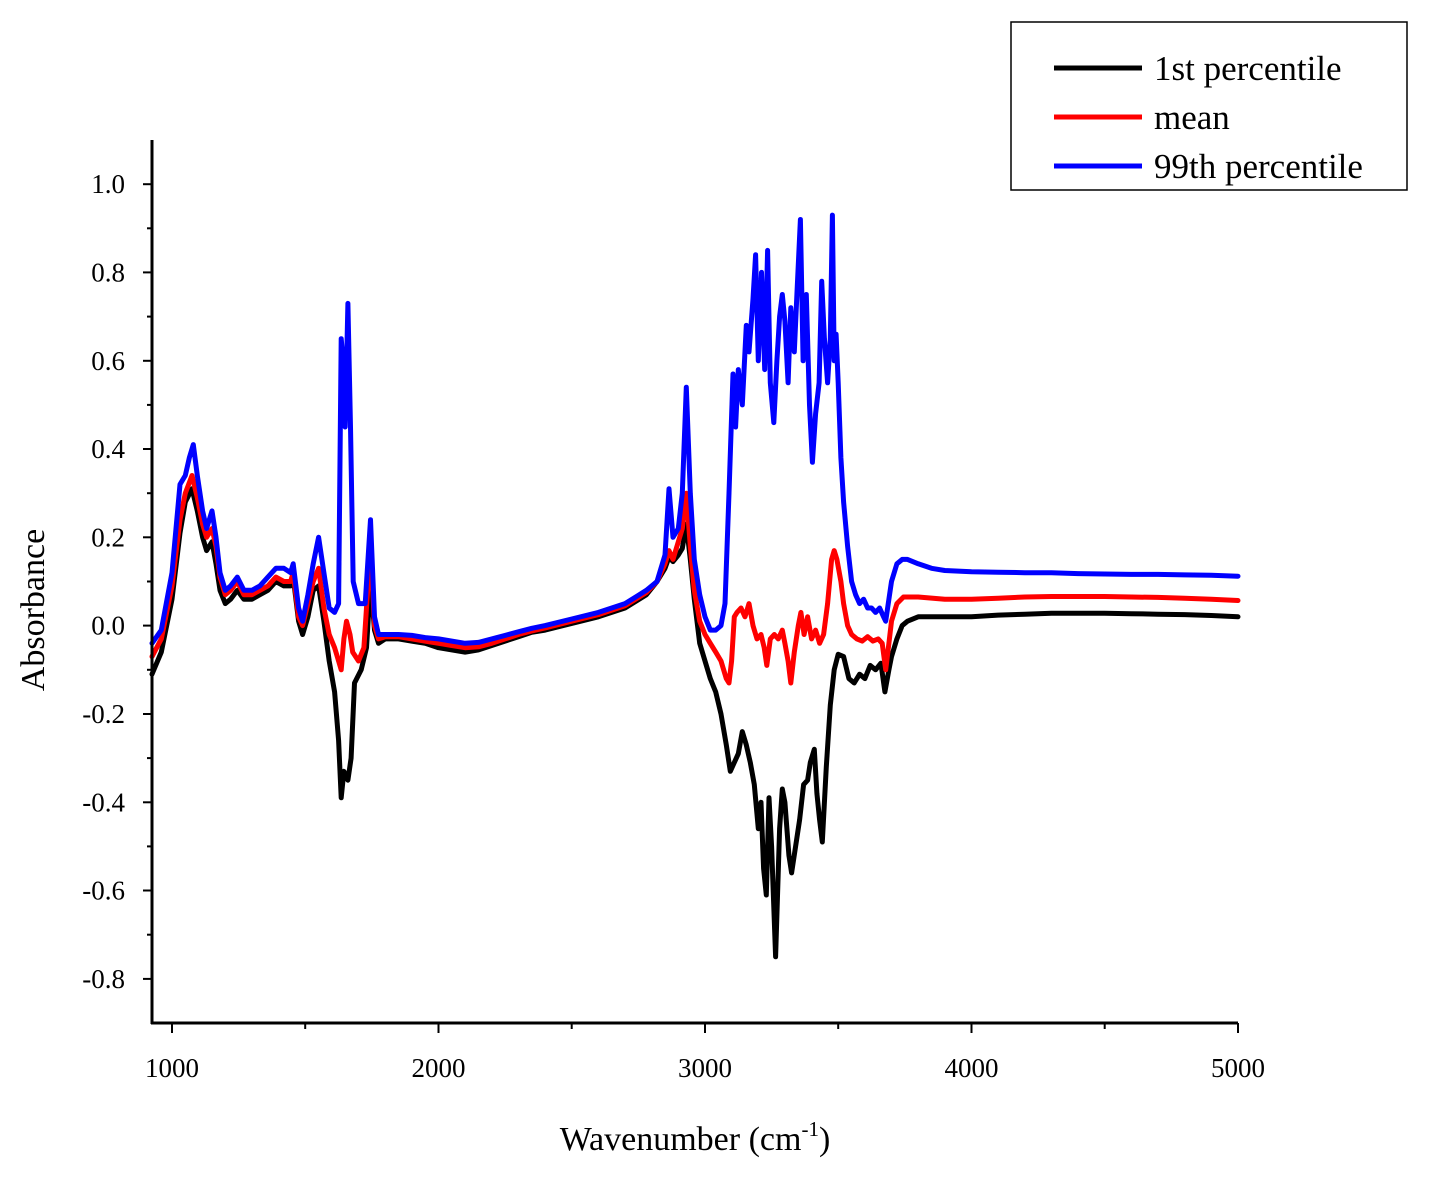  I want to click on x-ticks: 1000 2000 3000 4000 5000, so click(705, 1053).